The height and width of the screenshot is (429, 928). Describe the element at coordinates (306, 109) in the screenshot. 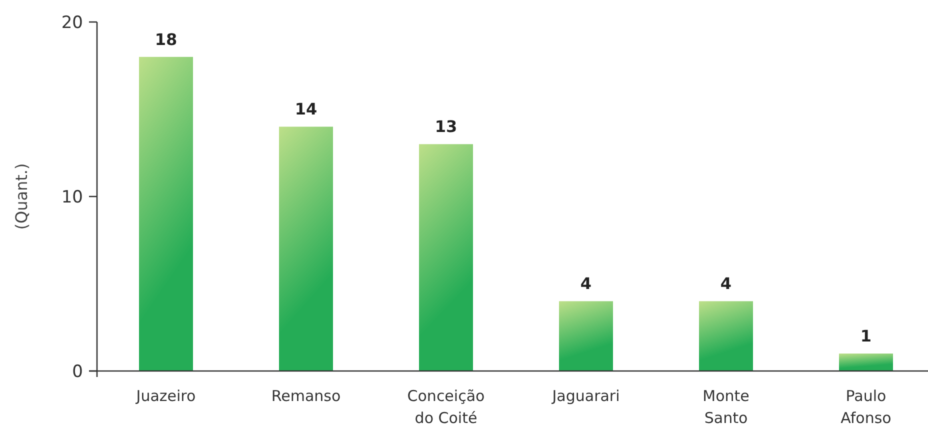

I see `data-label: 14` at that location.